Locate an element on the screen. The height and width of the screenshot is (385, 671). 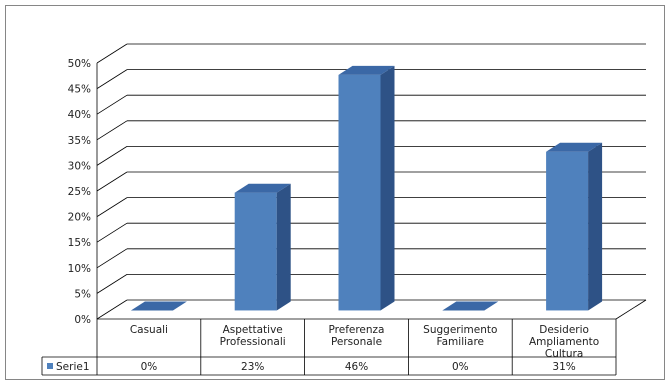
x-tick-label: Preferenza is located at coordinates (357, 330).